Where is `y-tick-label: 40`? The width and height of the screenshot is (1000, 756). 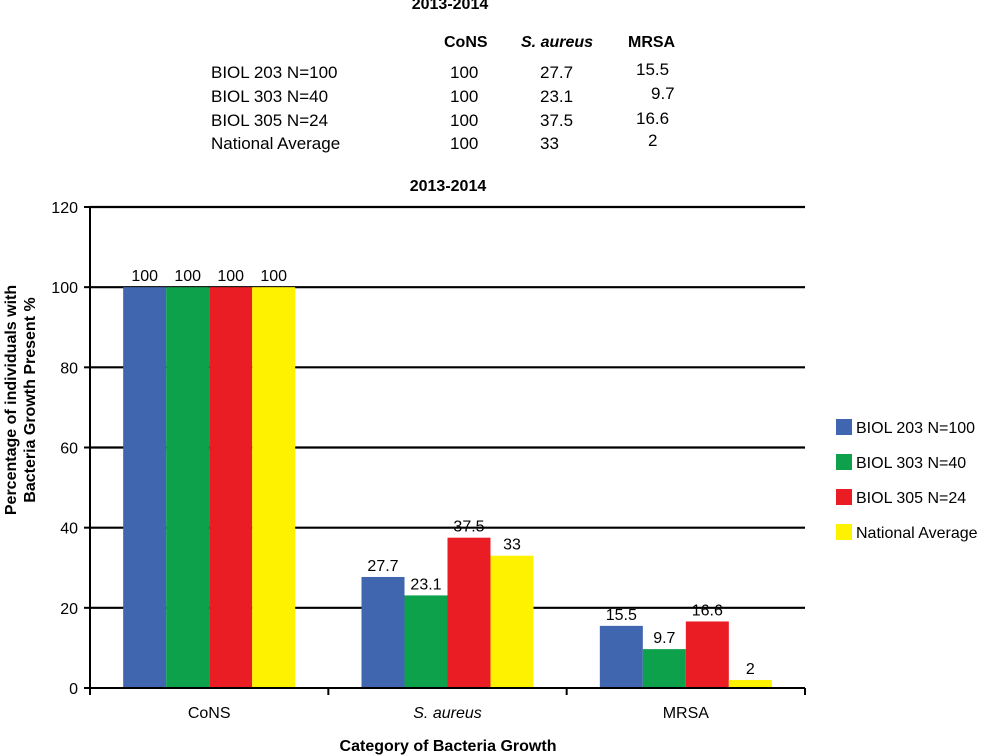 y-tick-label: 40 is located at coordinates (69, 529).